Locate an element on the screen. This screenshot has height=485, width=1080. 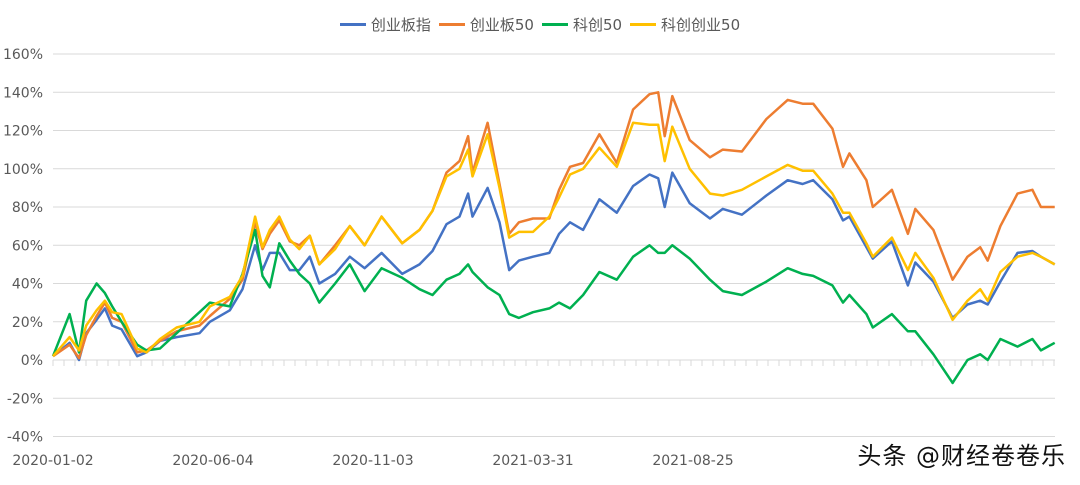
legend-item: 创业板指 is located at coordinates (385, 24).